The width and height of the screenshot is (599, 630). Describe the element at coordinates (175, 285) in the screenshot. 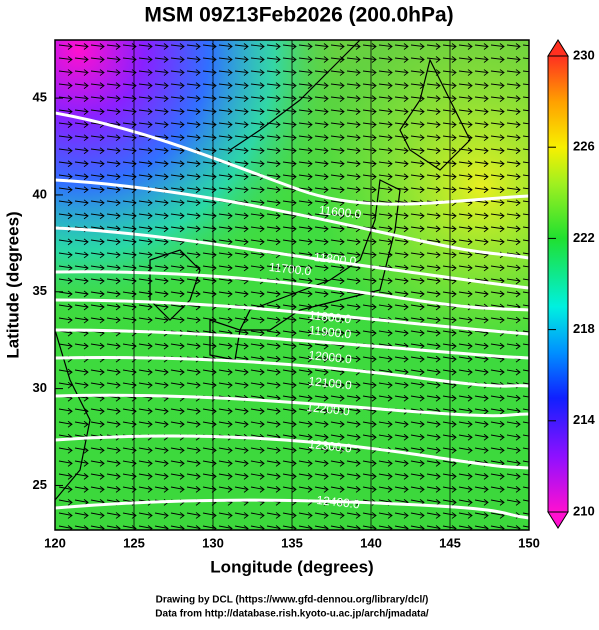

I see `coast-korea` at that location.